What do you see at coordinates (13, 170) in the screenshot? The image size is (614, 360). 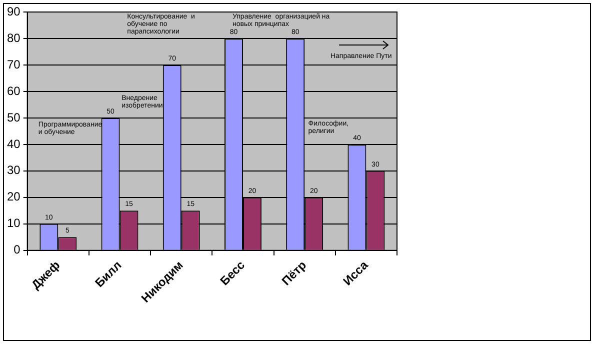 I see `y-tick-label: 30` at bounding box center [13, 170].